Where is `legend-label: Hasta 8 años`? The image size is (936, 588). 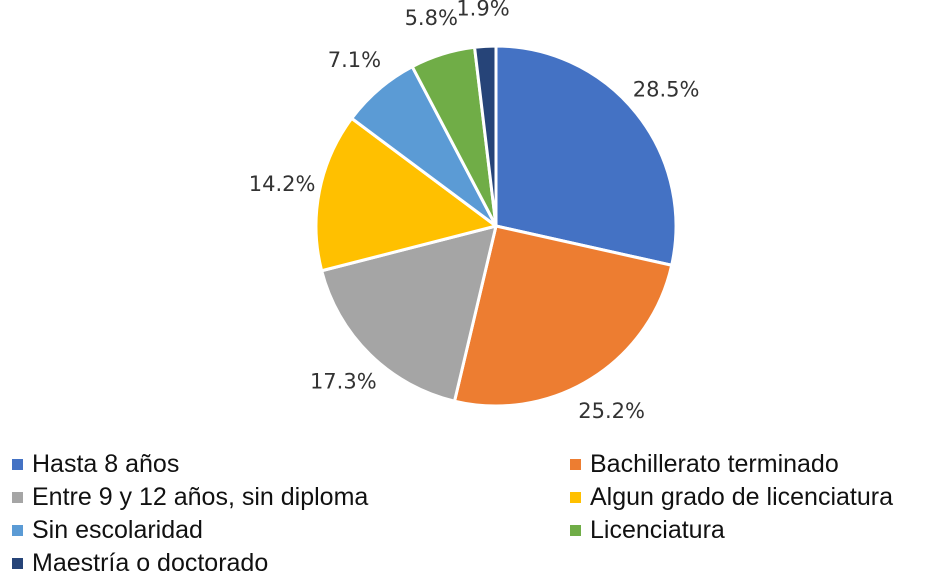
legend-label: Hasta 8 años is located at coordinates (106, 464).